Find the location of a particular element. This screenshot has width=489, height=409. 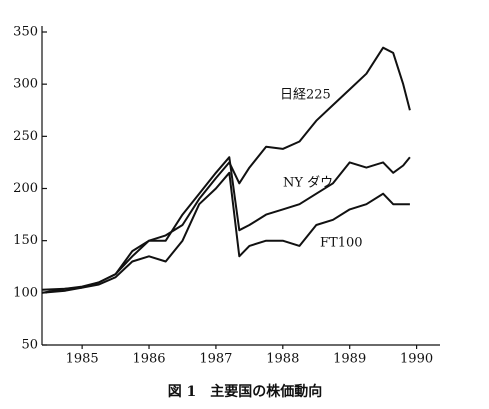

y-tick-label: 300 is located at coordinates (25, 84).